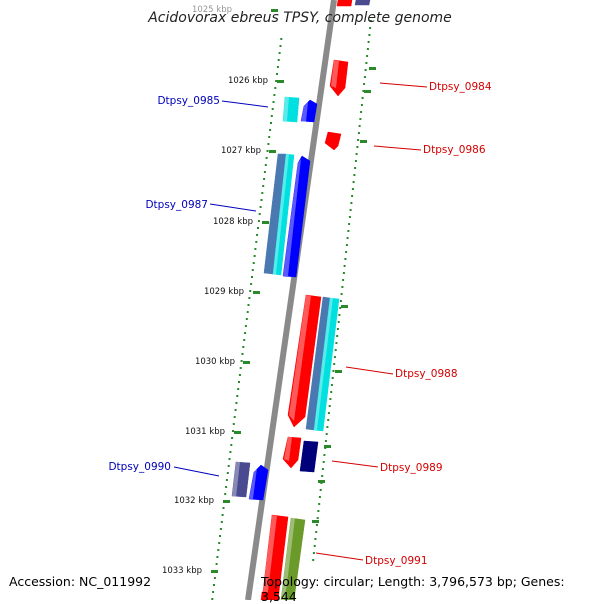 Image resolution: width=600 pixels, height=604 pixels. Describe the element at coordinates (344, 3) in the screenshot. I see `gene-top-red` at that location.